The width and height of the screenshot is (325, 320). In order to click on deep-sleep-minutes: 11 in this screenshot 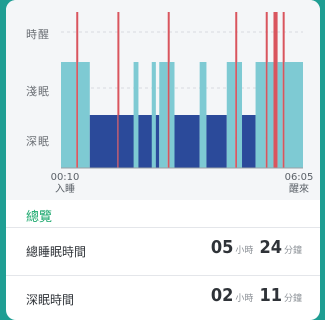, I will do `click(270, 295)`.